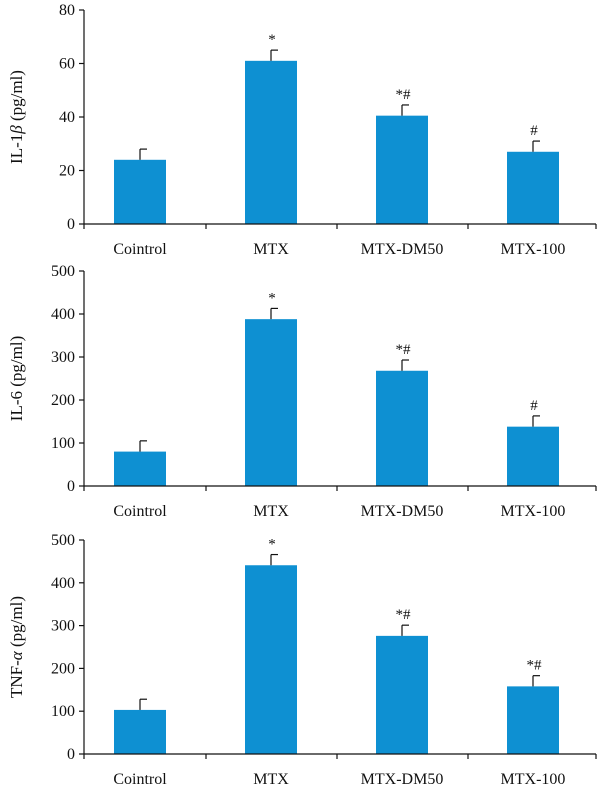  I want to click on y-tick-label: 80, so click(67, 10).